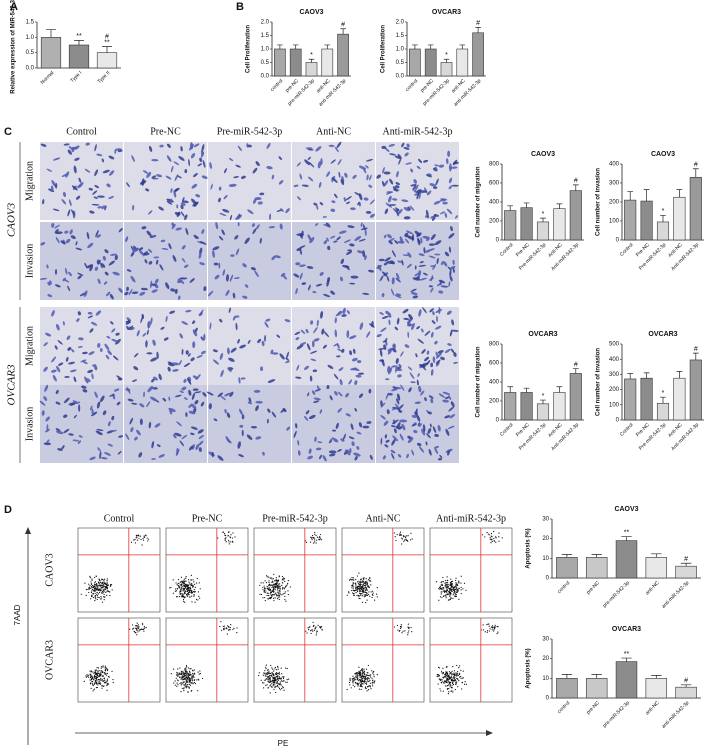 This screenshot has height=752, width=709. Describe the element at coordinates (527, 390) in the screenshot. I see `error-bar` at that location.